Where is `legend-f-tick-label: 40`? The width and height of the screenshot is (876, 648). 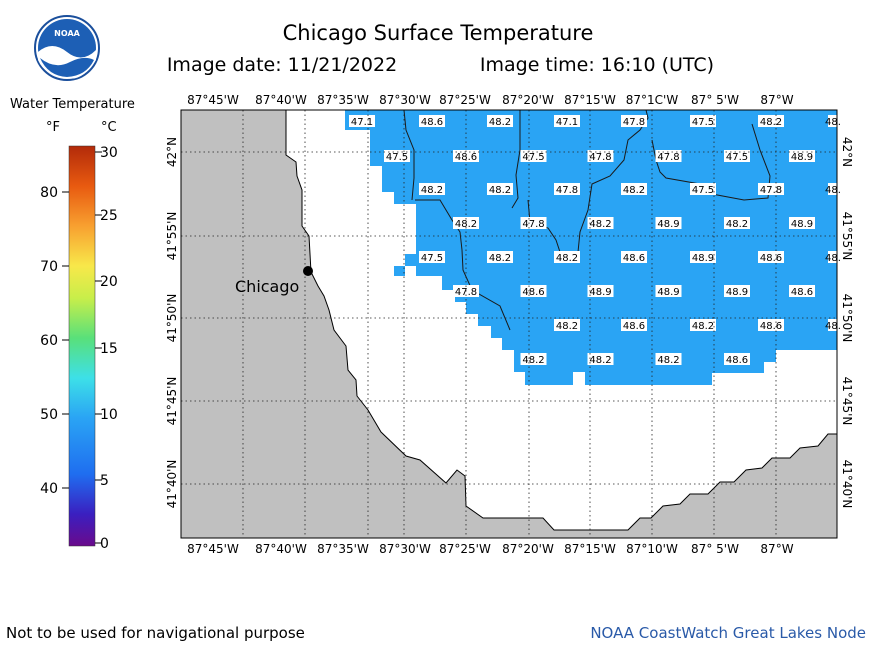 legend-f-tick-label: 40 is located at coordinates (49, 489).